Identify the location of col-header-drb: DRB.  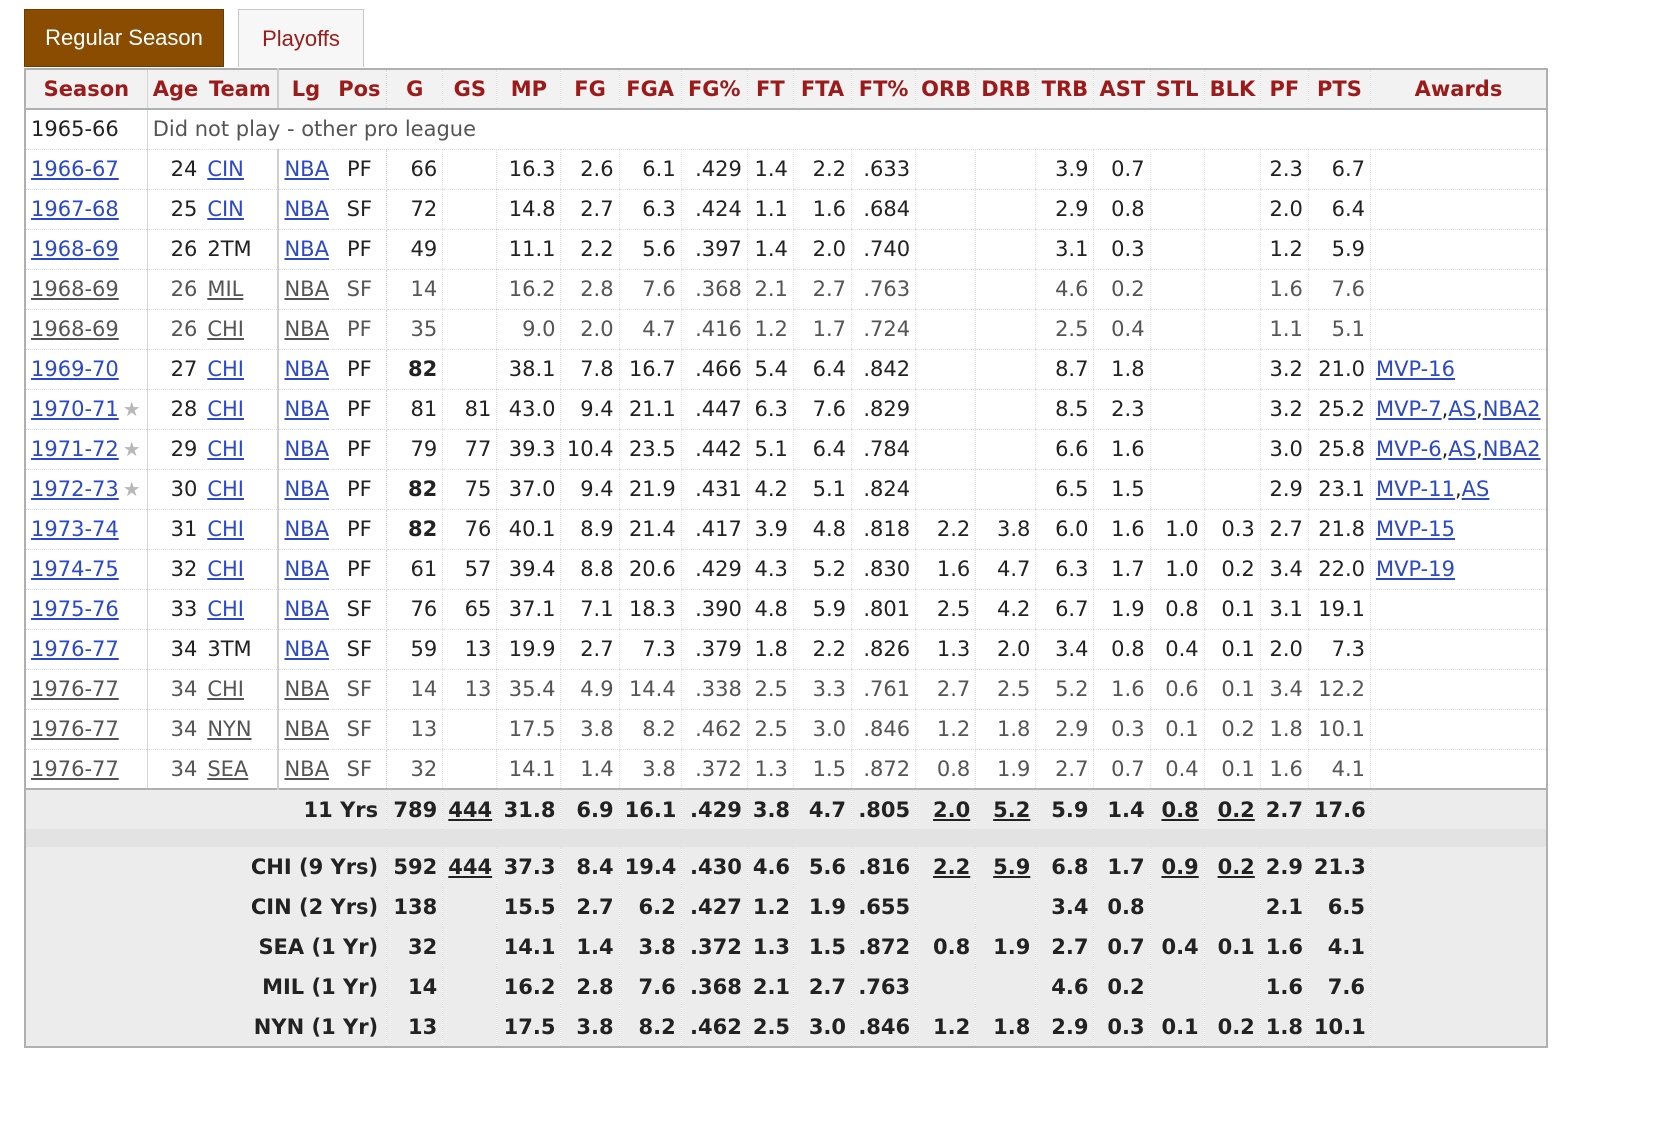
(1005, 89).